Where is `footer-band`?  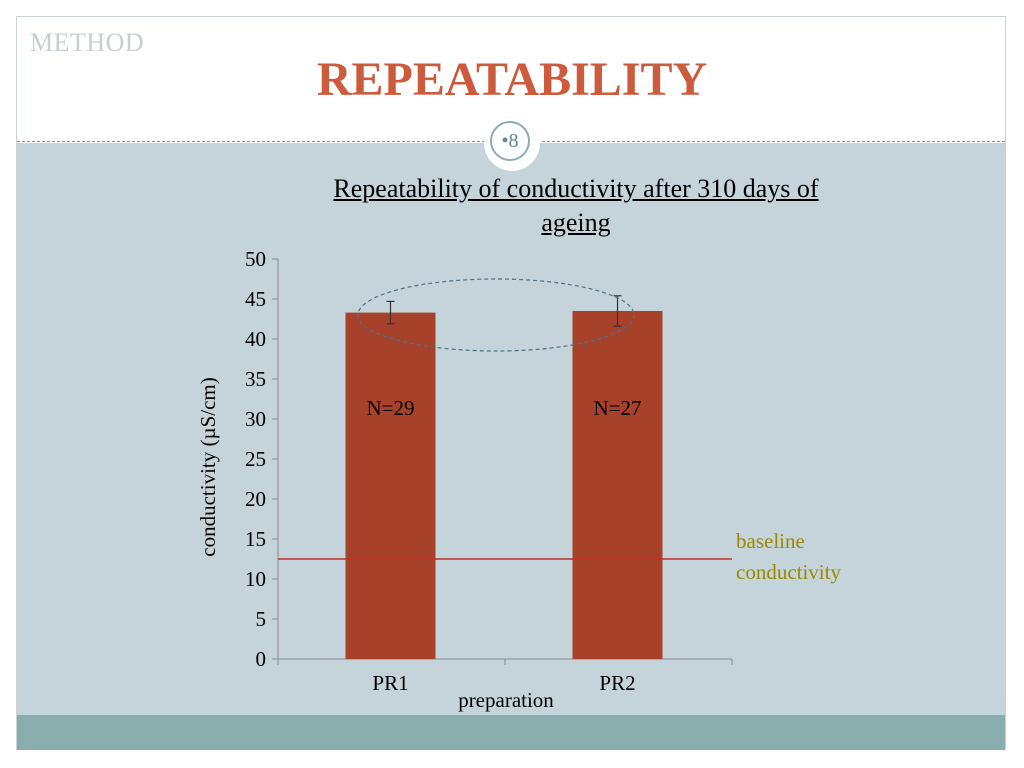
footer-band is located at coordinates (511, 732).